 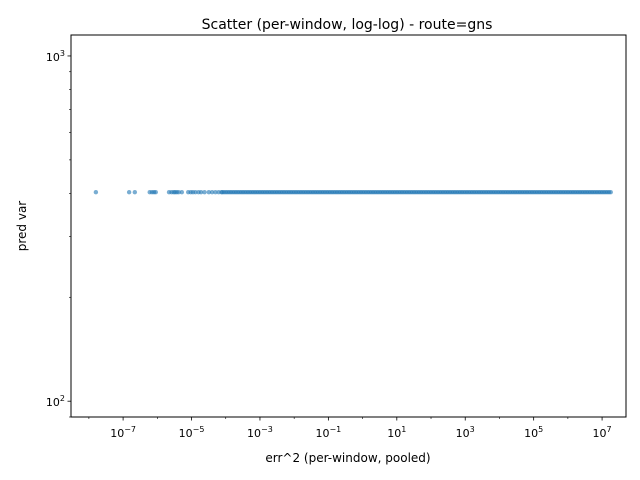 What do you see at coordinates (533, 432) in the screenshot?
I see `tick-label: 10⁵` at bounding box center [533, 432].